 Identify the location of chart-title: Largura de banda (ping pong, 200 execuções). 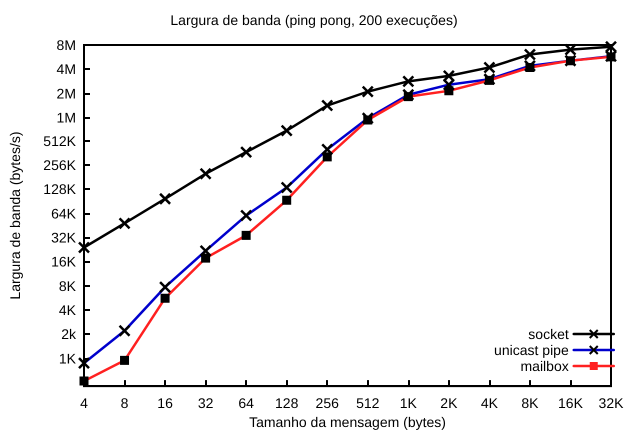
(314, 20).